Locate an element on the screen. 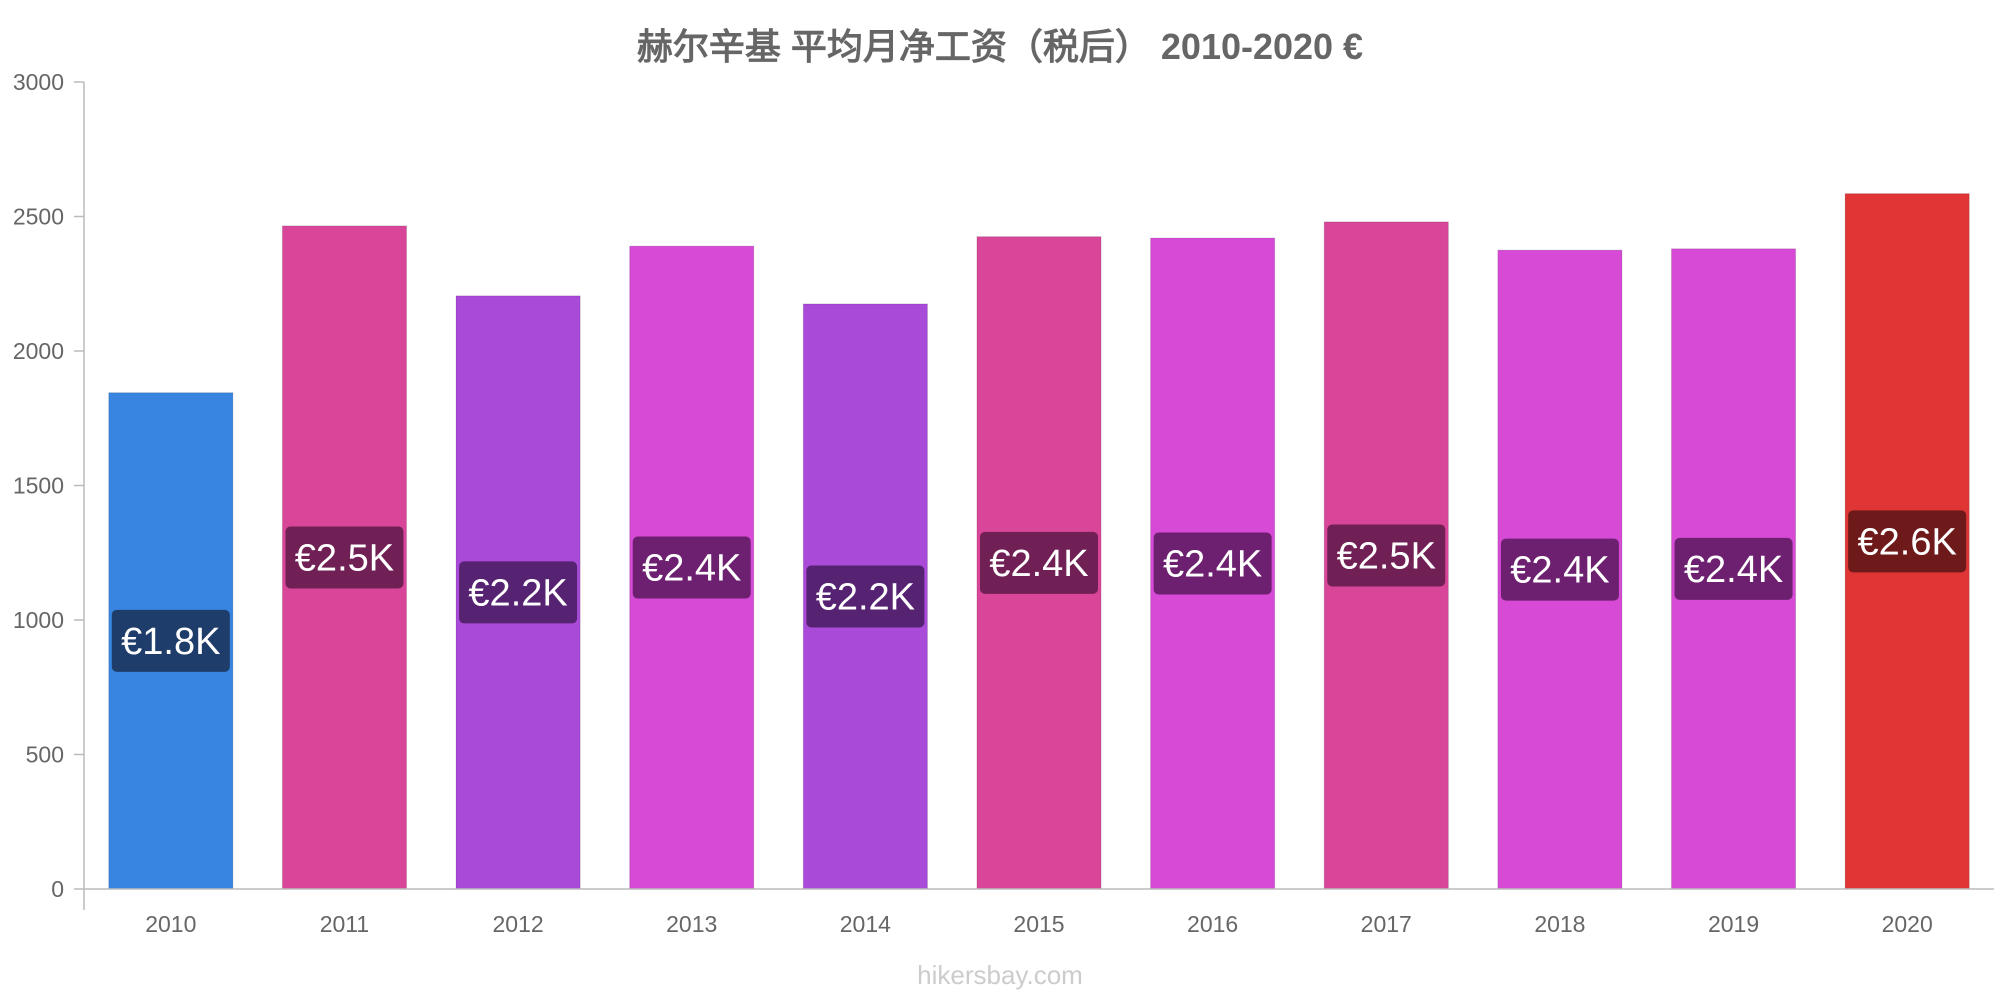 This screenshot has width=2000, height=1000. data-label-2013: €2.4K is located at coordinates (691, 569).